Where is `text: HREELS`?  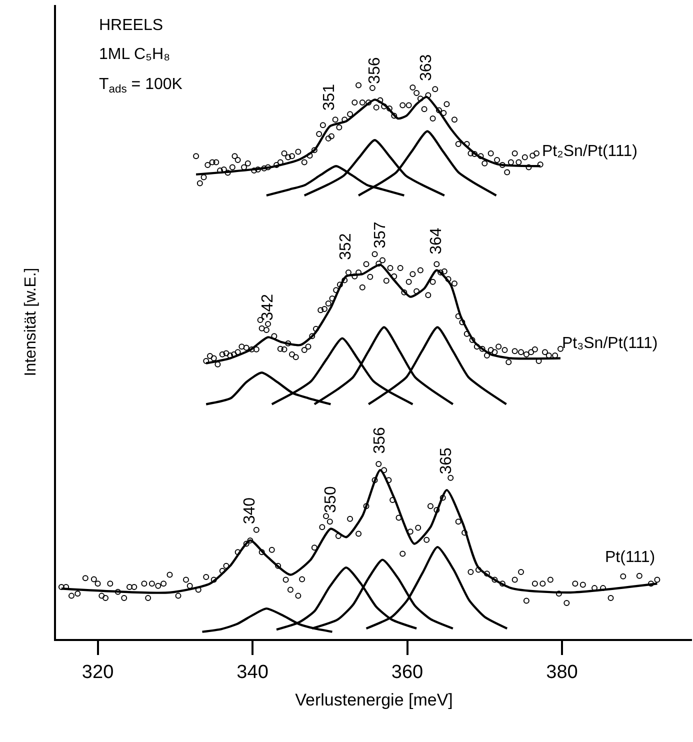 text: HREELS is located at coordinates (131, 25).